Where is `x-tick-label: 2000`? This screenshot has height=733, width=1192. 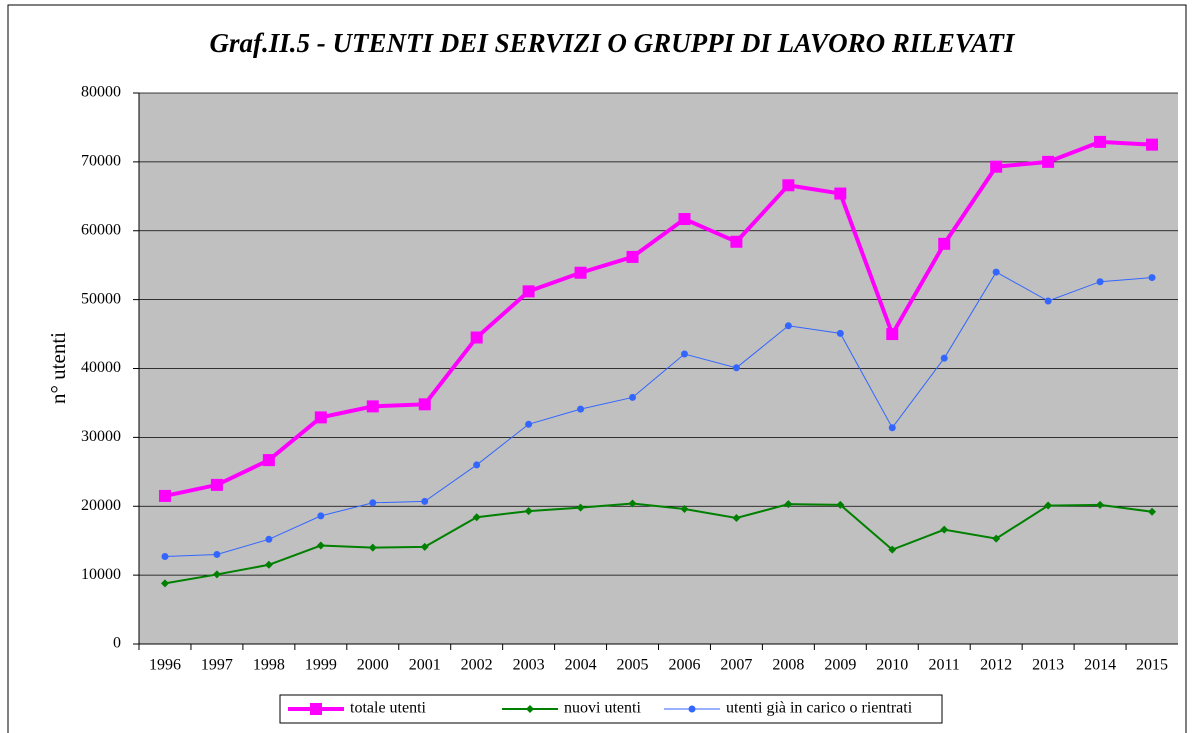 x-tick-label: 2000 is located at coordinates (373, 665).